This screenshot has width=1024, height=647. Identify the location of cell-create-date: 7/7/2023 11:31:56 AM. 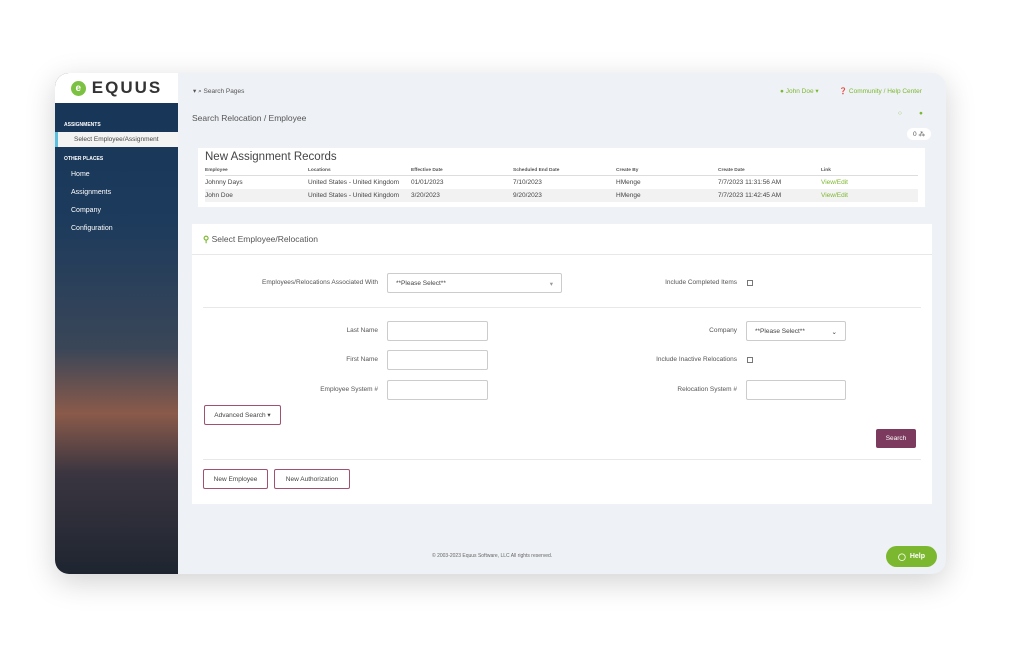
(750, 182).